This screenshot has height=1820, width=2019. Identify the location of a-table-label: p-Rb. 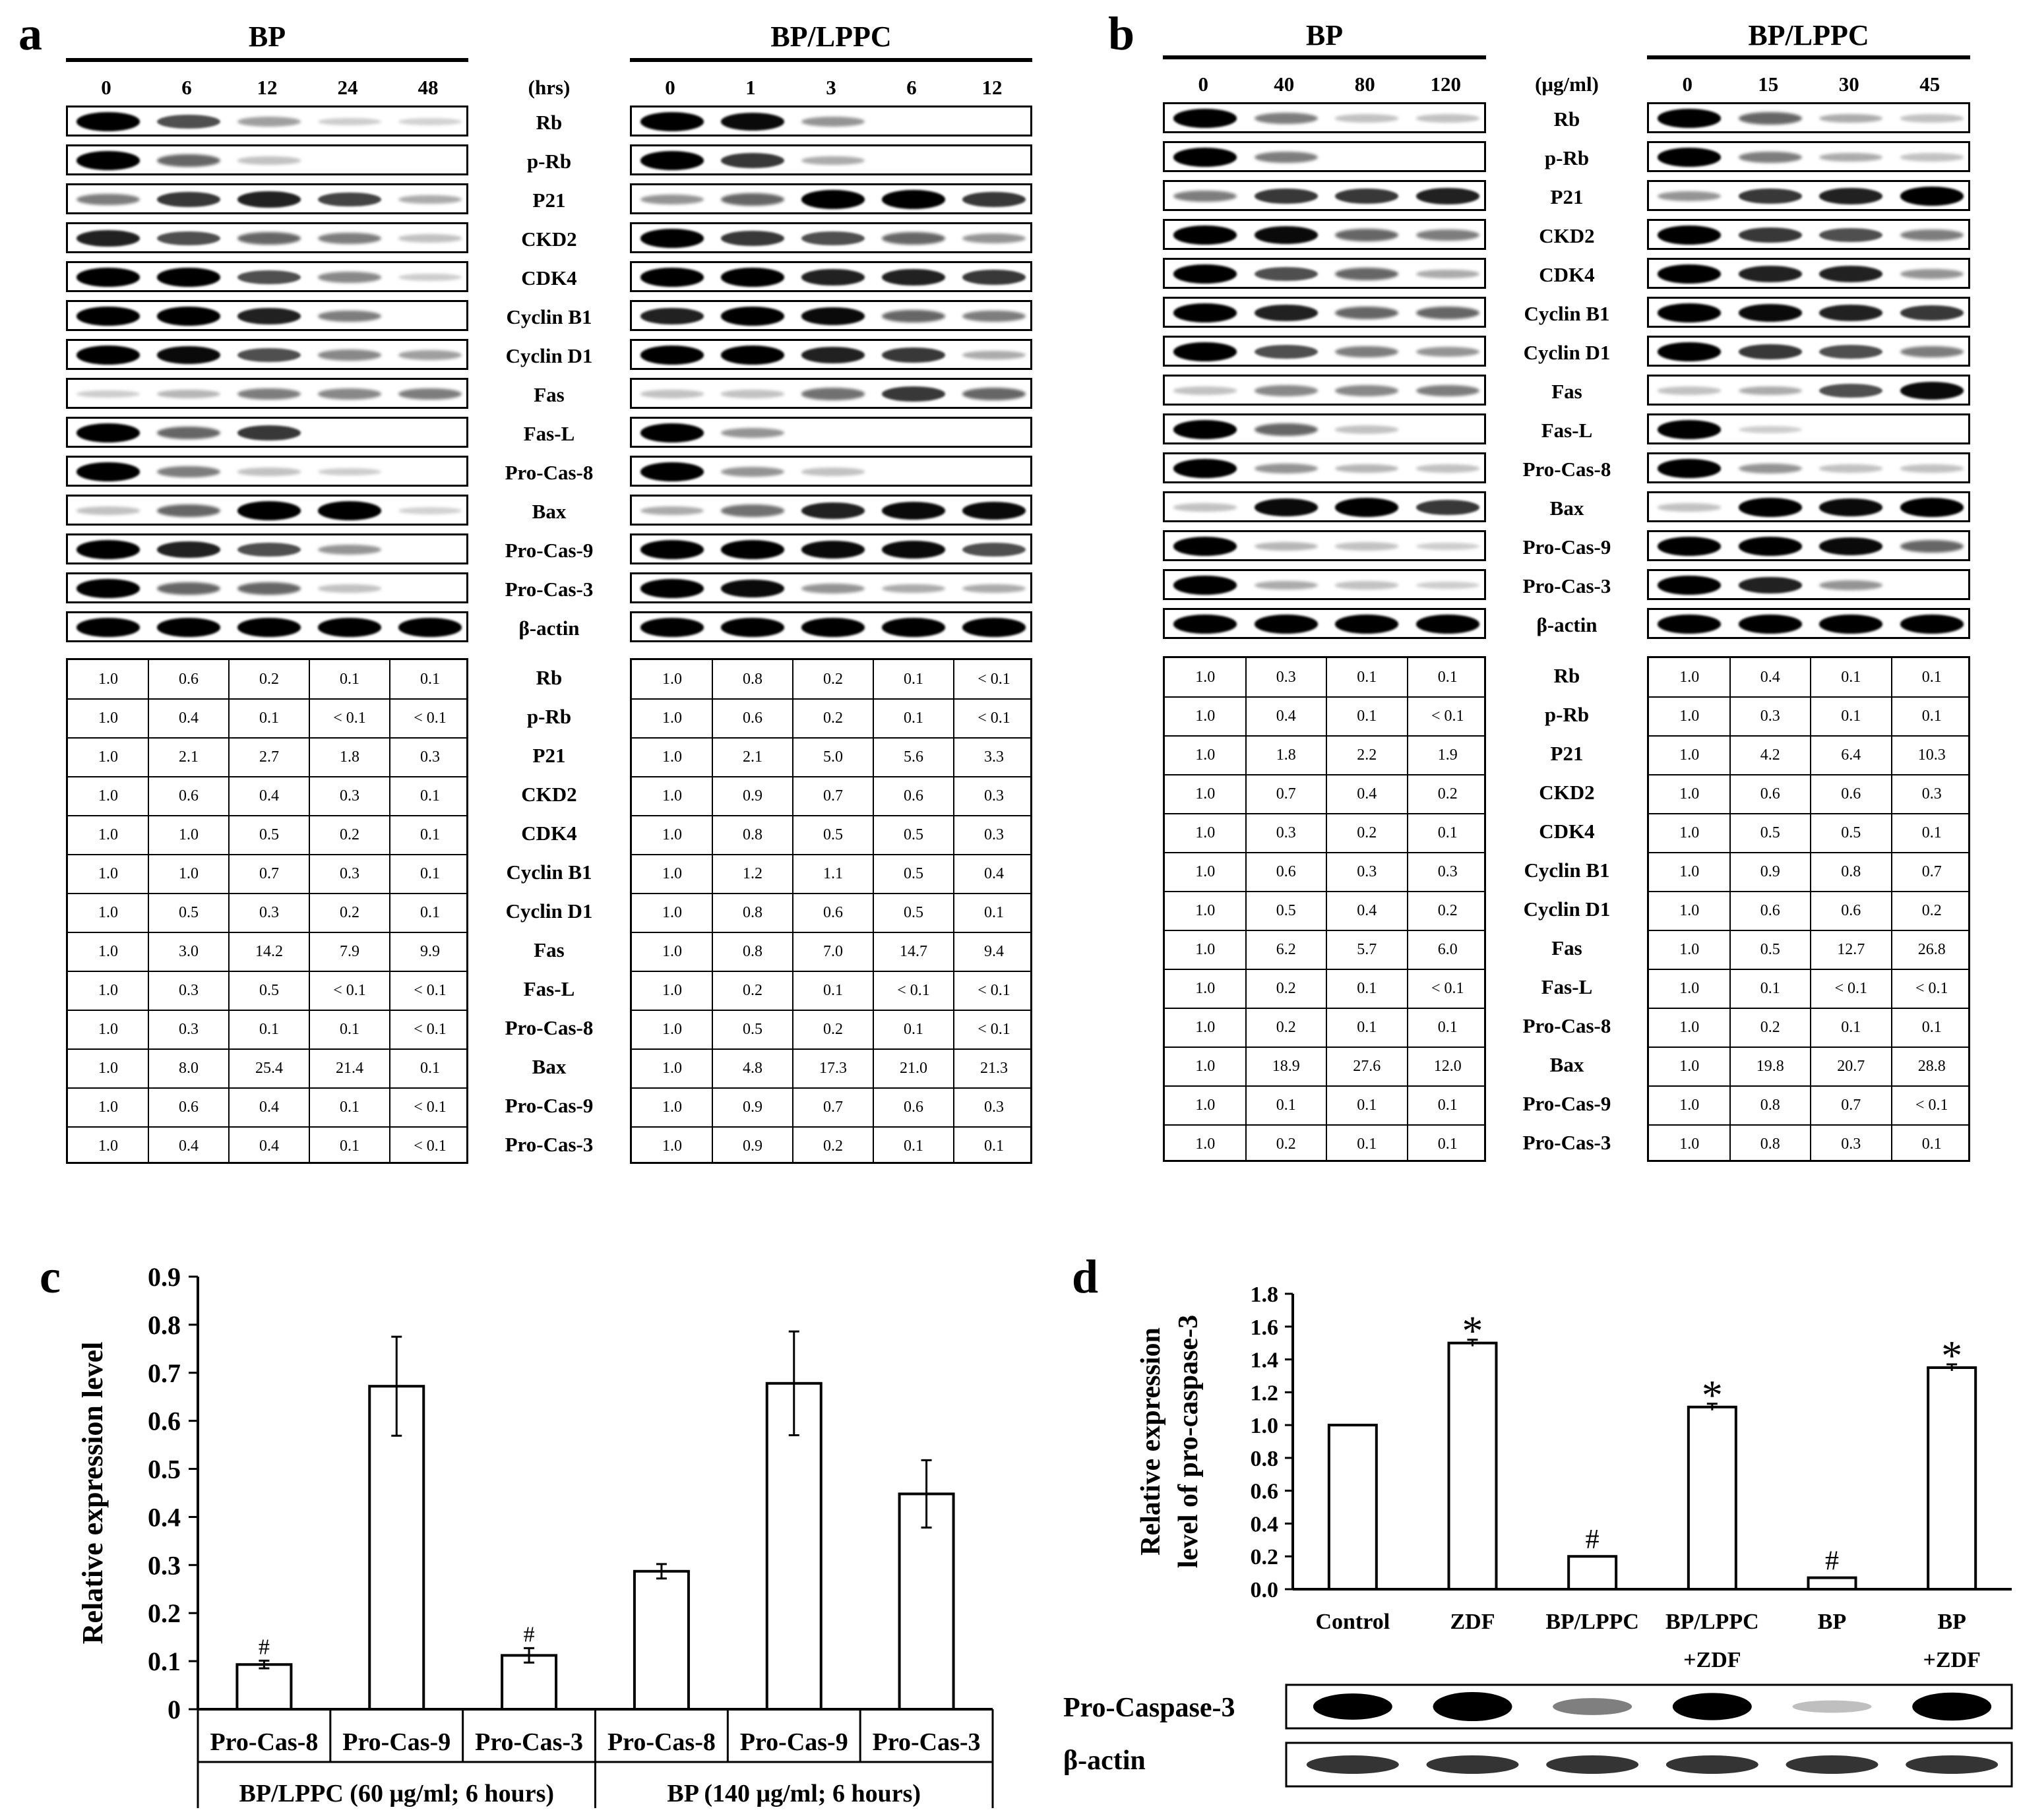
(549, 717).